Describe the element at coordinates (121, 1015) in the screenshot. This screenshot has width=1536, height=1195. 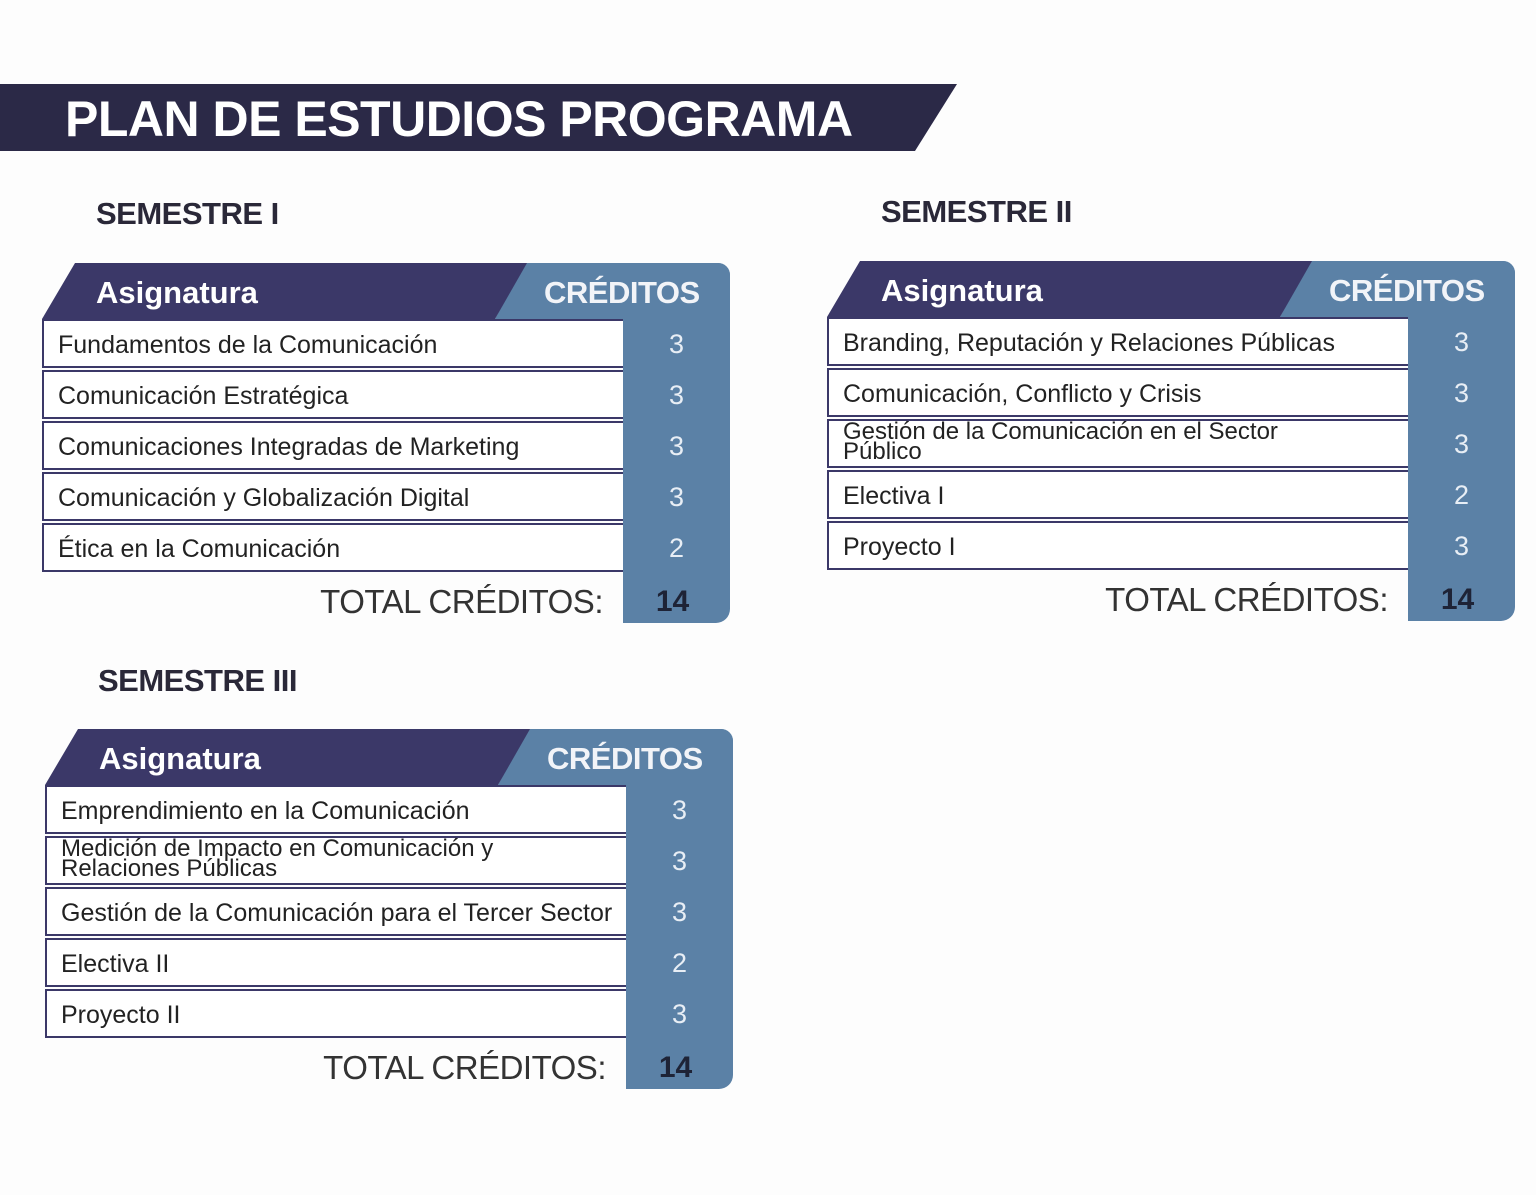
I see `subject-name: Proyecto II` at that location.